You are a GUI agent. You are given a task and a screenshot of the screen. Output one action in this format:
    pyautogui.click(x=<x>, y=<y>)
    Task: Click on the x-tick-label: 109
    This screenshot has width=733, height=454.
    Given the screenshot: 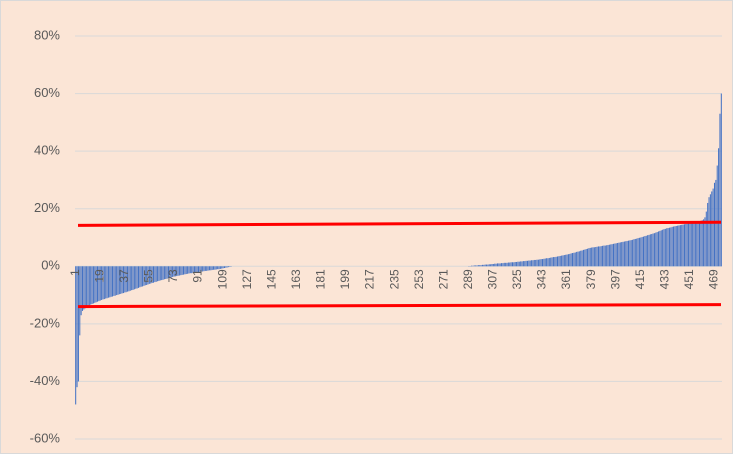 What is the action you would take?
    pyautogui.click(x=222, y=279)
    